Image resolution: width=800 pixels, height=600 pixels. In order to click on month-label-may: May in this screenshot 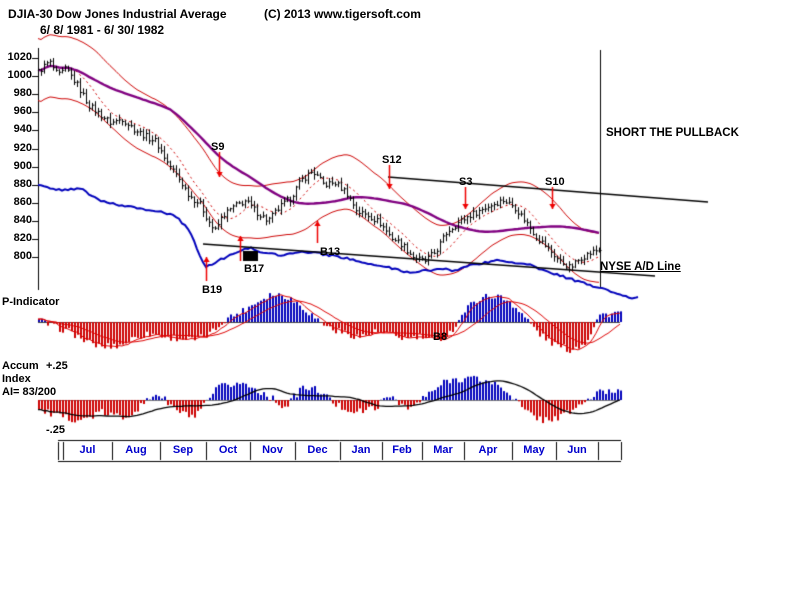, I will do `click(534, 450)`.